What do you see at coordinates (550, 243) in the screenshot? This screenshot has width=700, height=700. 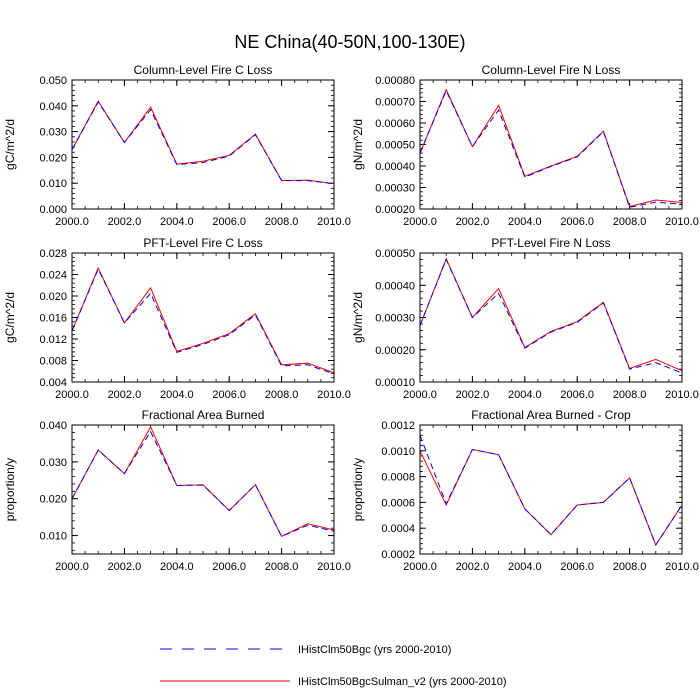 I see `panel-title: PFT-Level Fire N Loss` at bounding box center [550, 243].